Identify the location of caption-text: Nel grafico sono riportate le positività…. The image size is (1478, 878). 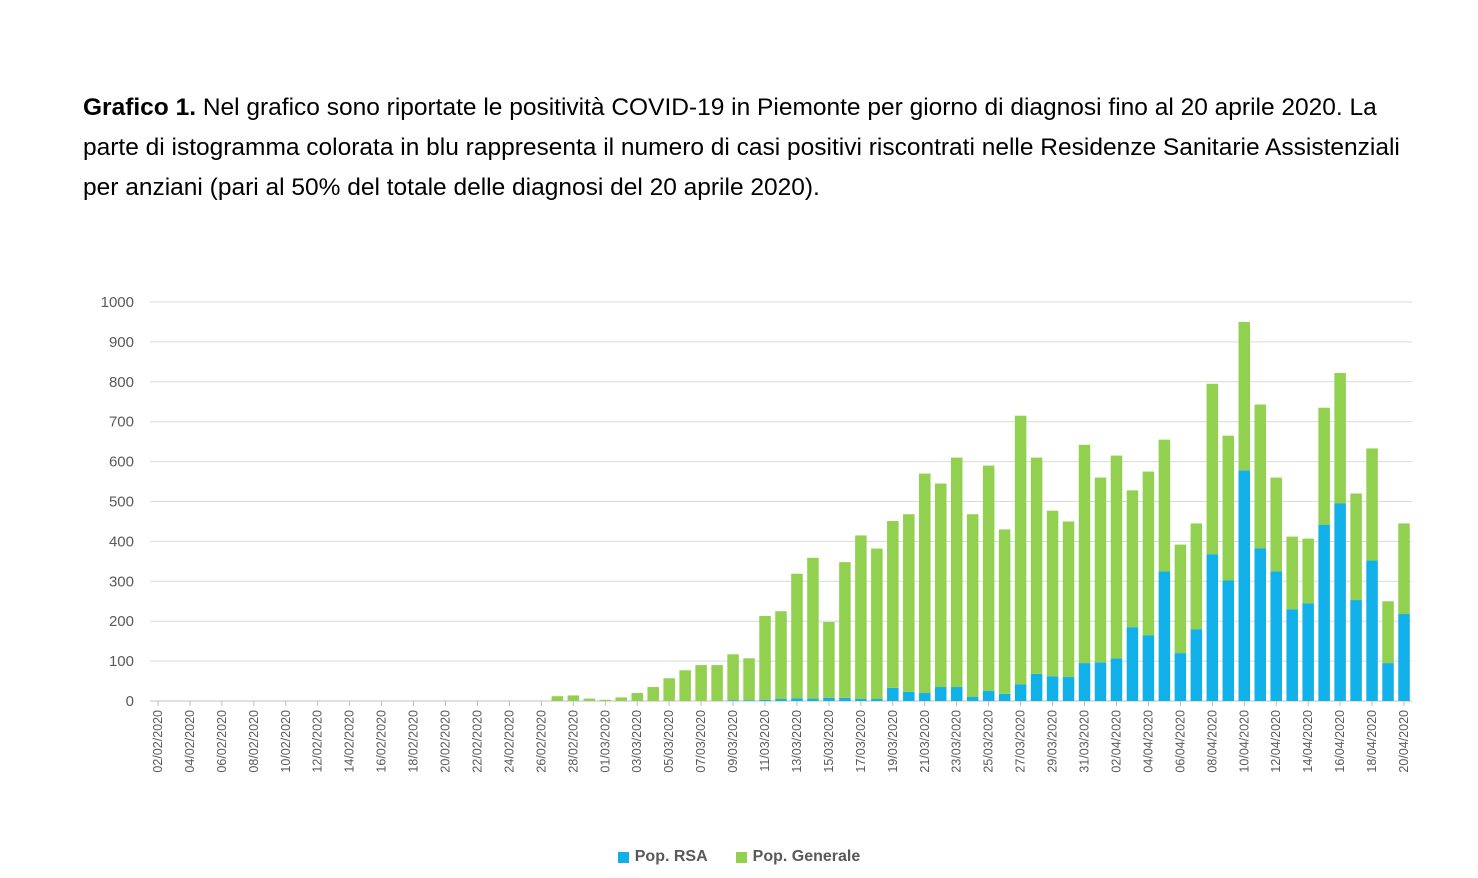
(741, 147).